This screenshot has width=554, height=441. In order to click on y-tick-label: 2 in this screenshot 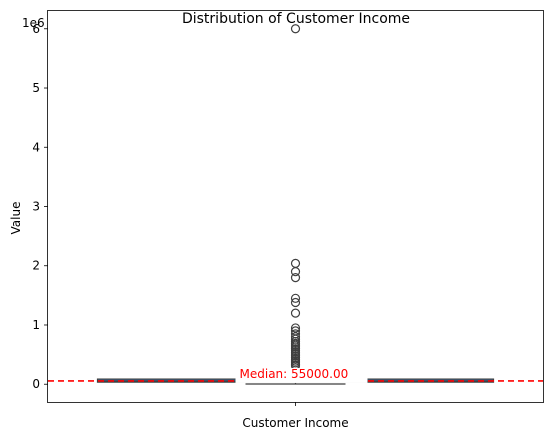, I will do `click(36, 266)`.